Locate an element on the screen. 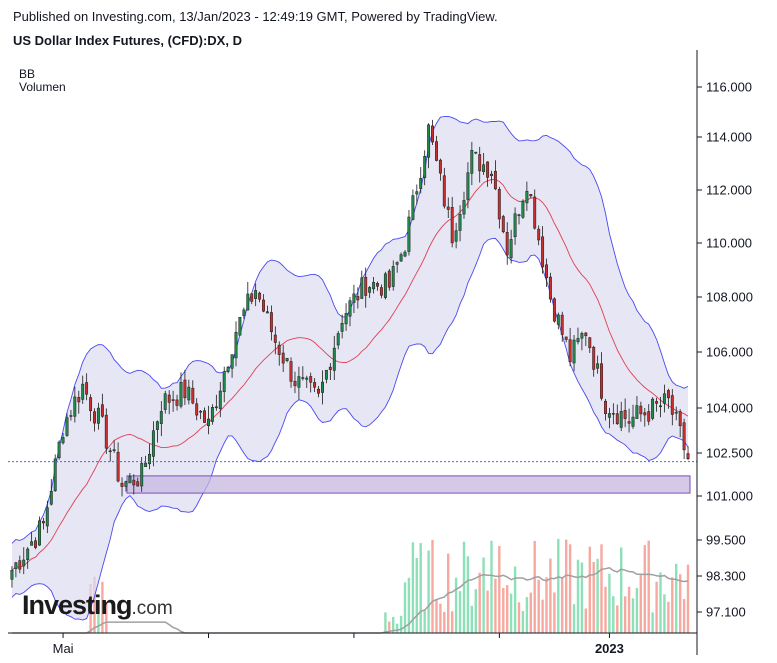 The height and width of the screenshot is (663, 777). logo-suffix: .com is located at coordinates (152, 608).